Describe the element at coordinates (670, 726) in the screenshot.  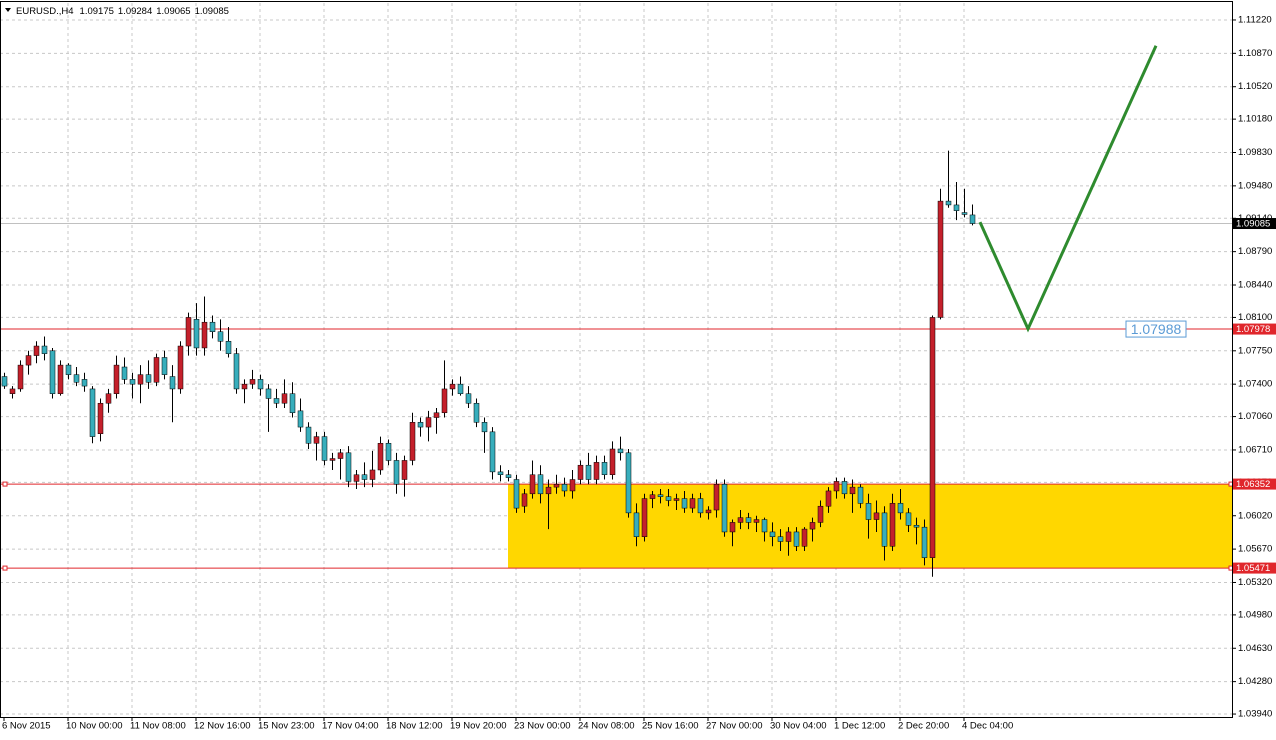
I see `x-tick-label: 25 Nov 16:00` at that location.